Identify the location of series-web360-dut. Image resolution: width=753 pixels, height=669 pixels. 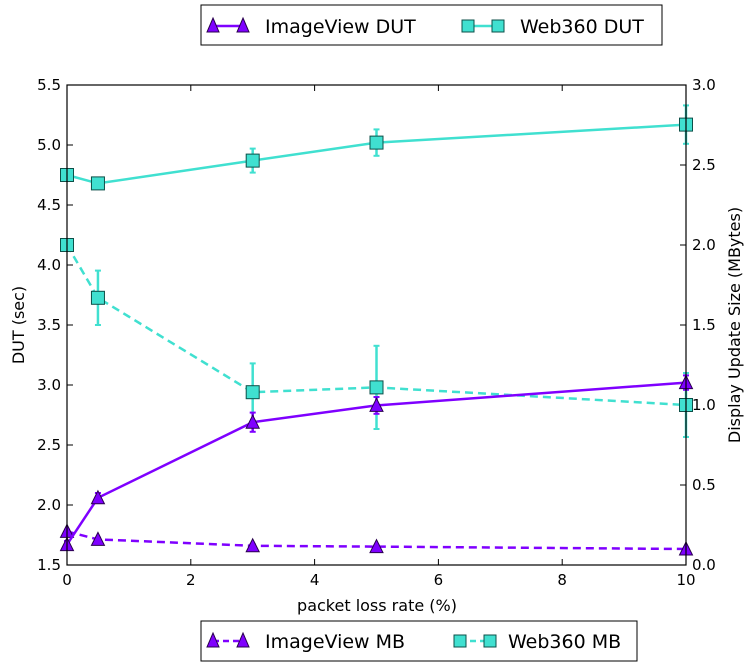
(376, 147).